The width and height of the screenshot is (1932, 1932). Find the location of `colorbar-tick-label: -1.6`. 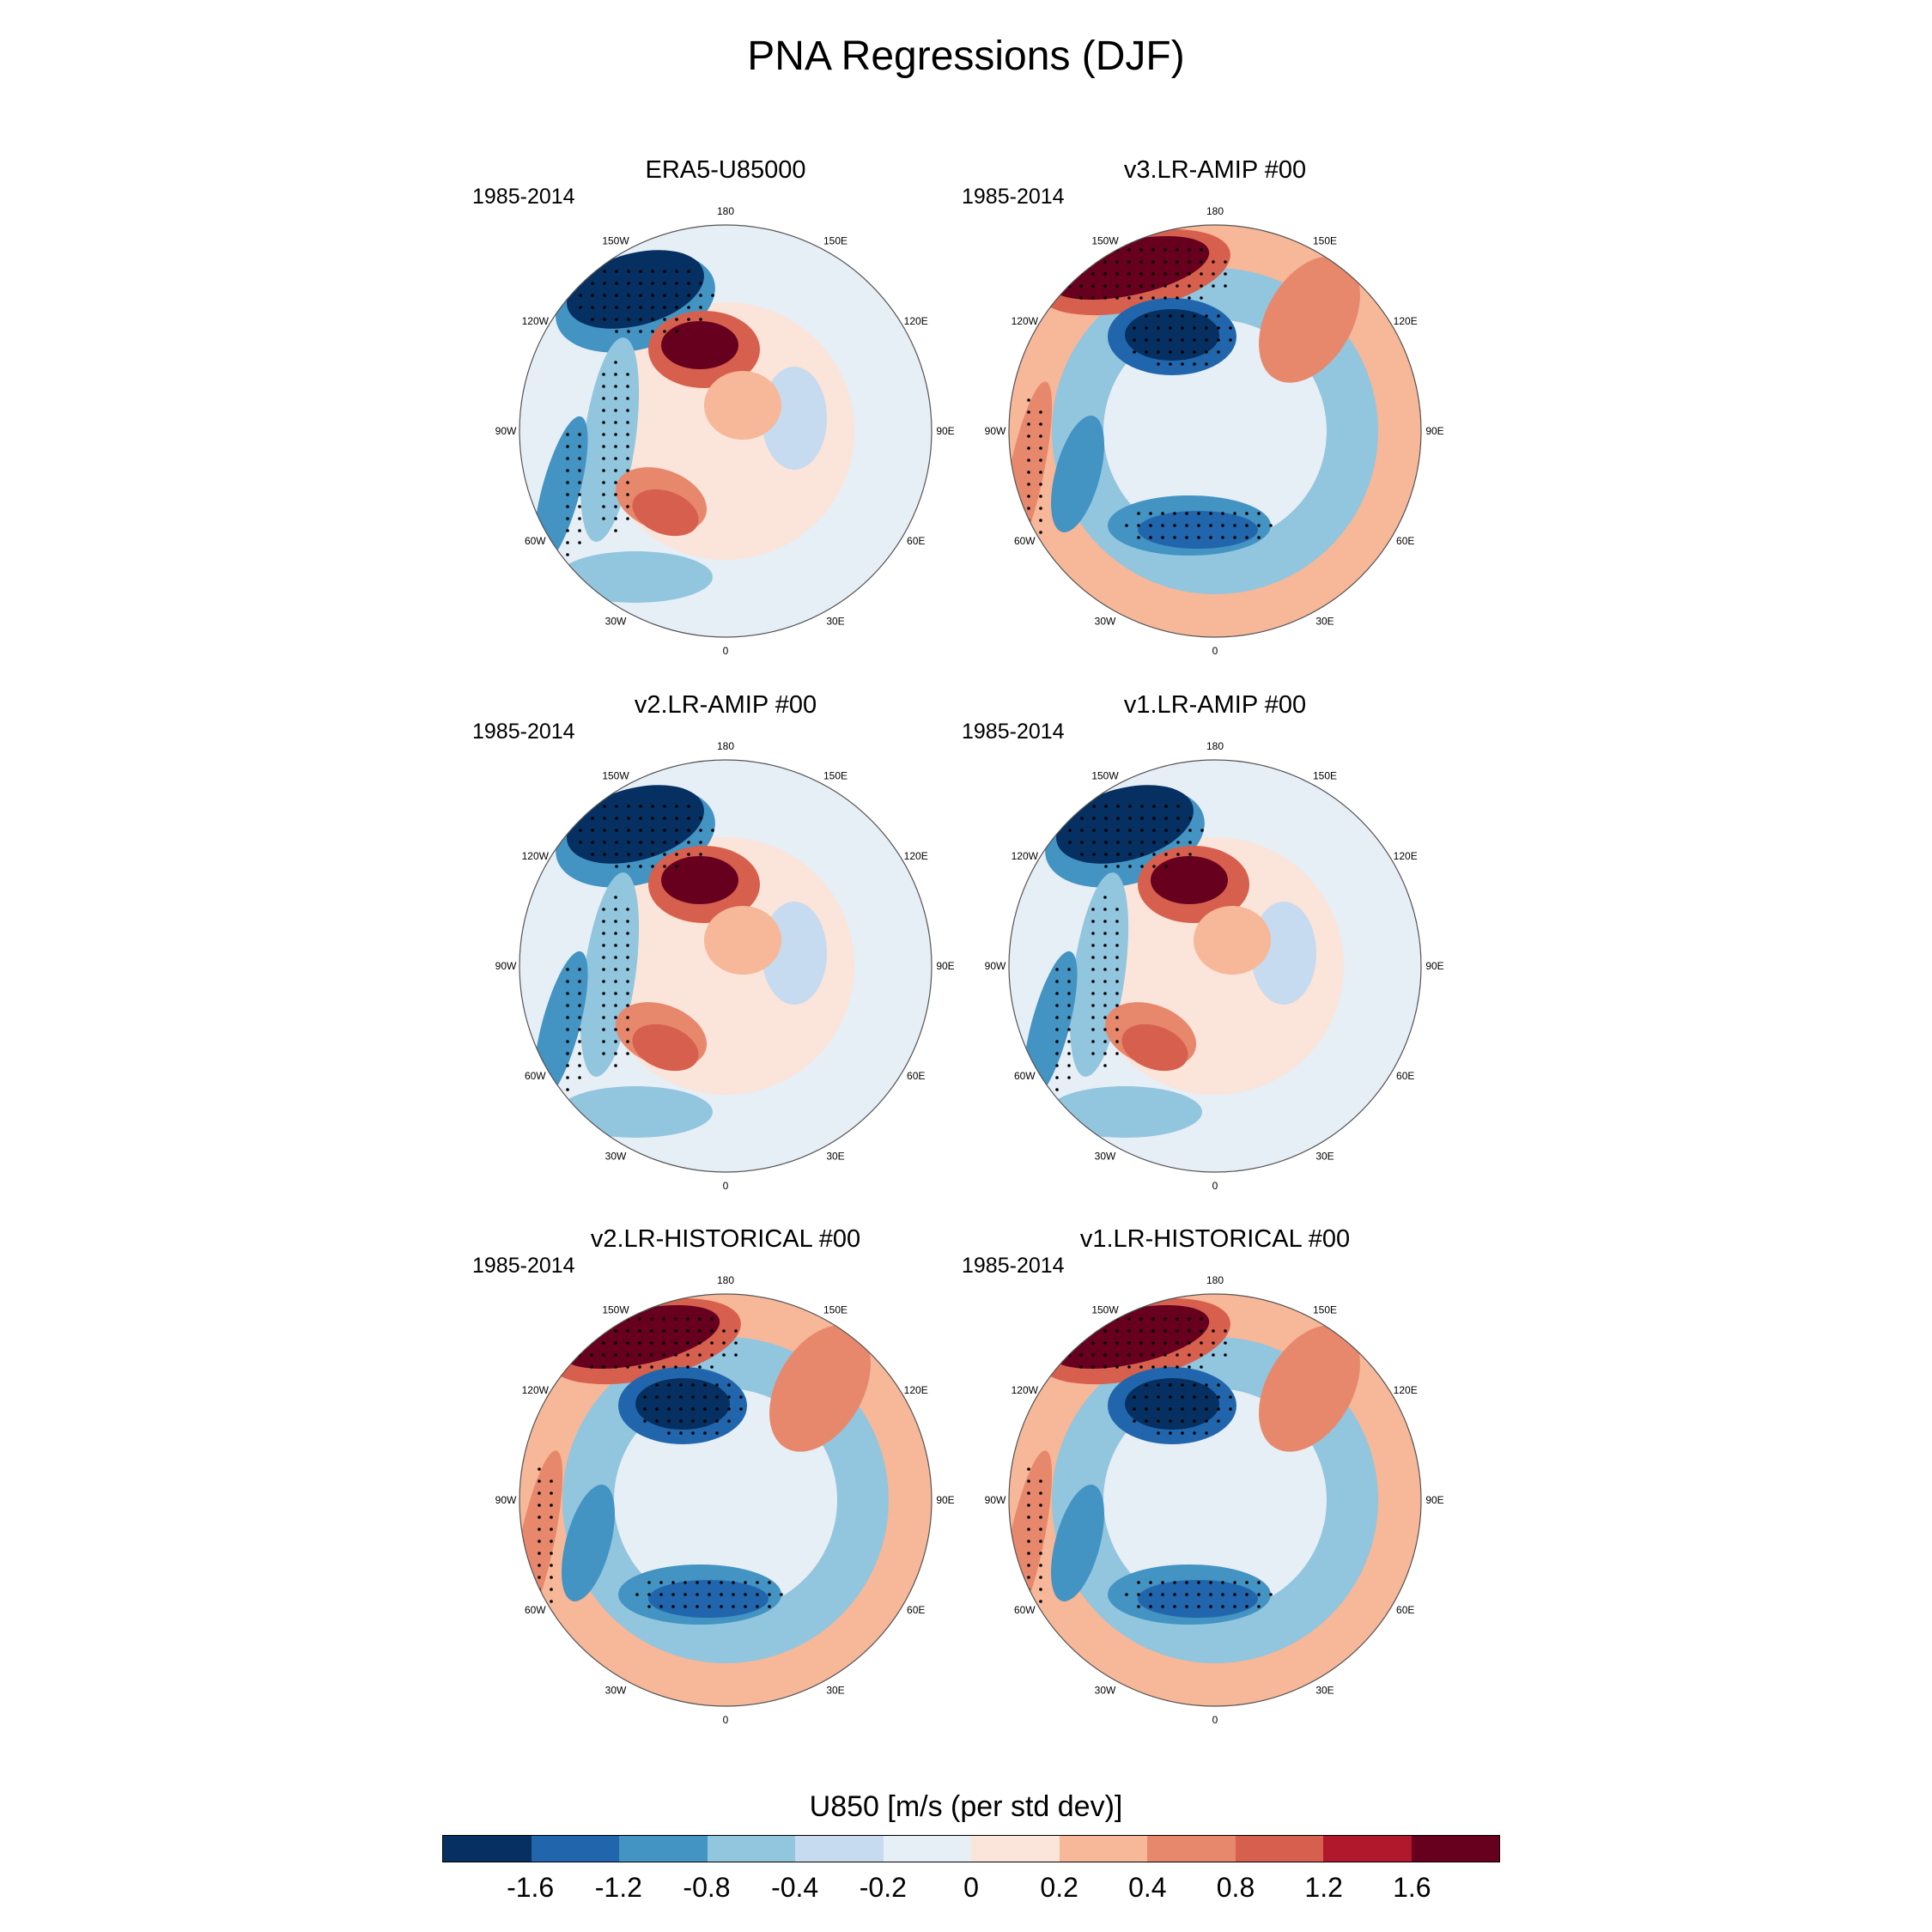

colorbar-tick-label: -1.6 is located at coordinates (531, 1887).